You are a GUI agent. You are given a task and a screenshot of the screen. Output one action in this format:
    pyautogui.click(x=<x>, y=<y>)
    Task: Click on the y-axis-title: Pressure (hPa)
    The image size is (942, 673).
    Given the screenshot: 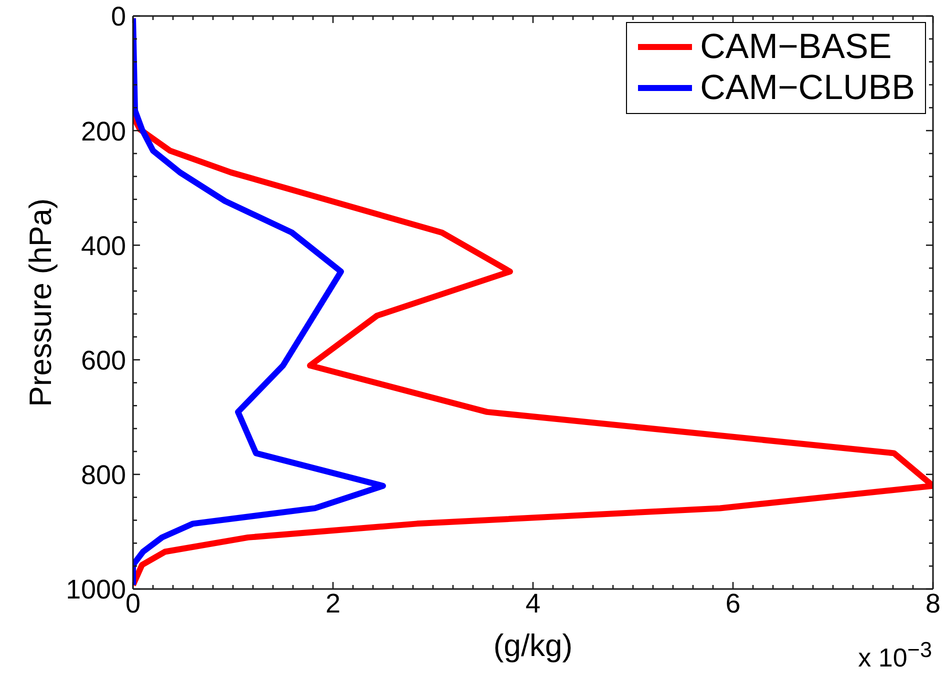 What is the action you would take?
    pyautogui.click(x=40, y=302)
    